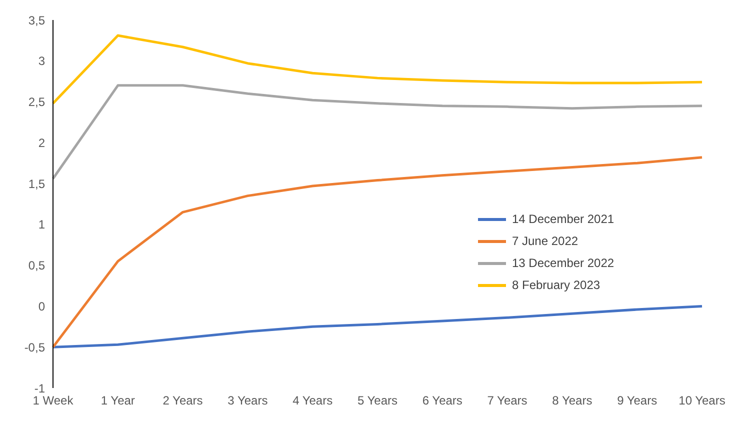  What do you see at coordinates (40, 388) in the screenshot?
I see `y-tick-label: -1` at bounding box center [40, 388].